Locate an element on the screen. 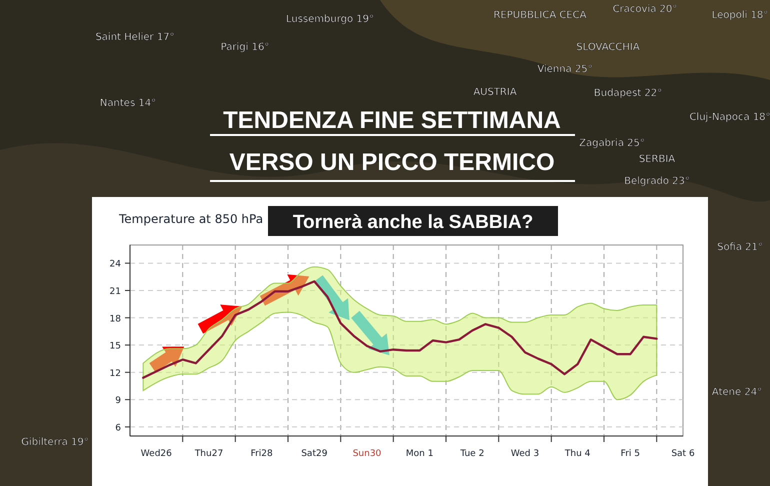 The image size is (770, 486). text: Gibilterra 19° is located at coordinates (55, 442).